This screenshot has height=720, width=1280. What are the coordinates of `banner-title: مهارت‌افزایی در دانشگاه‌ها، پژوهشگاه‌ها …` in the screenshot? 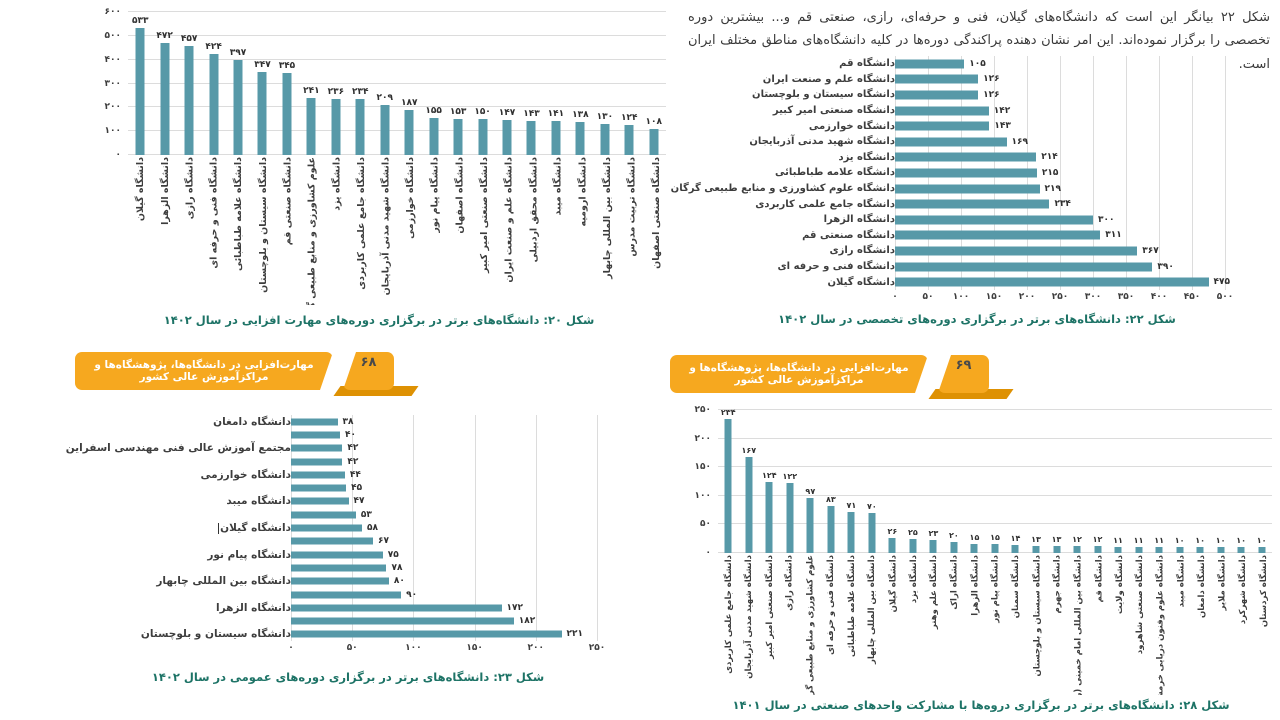 It's located at (799, 374).